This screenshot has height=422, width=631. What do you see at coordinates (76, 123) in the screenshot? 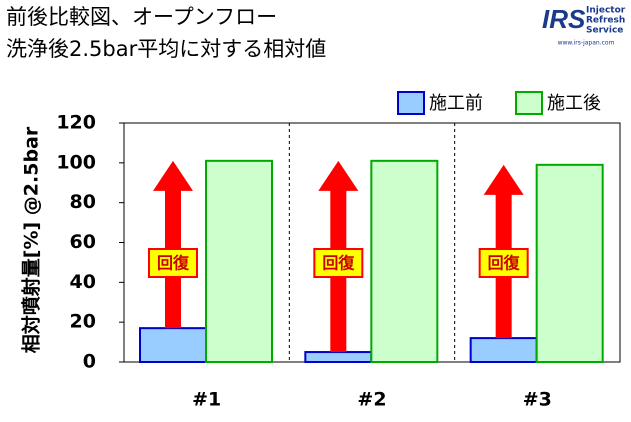
I see `y-tick-label: 120` at bounding box center [76, 123].